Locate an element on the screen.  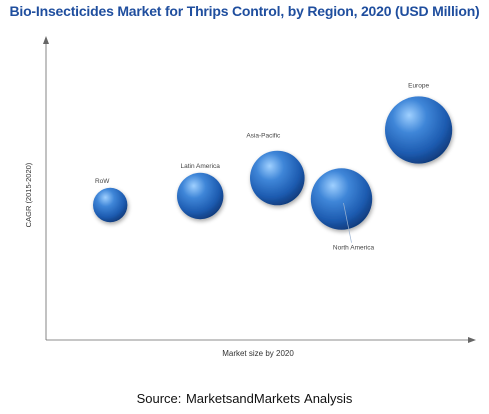
bubble-asia-pacific is located at coordinates (277, 178).